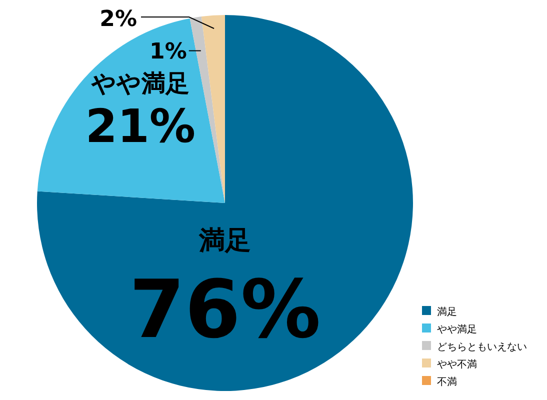  What do you see at coordinates (225, 309) in the screenshot?
I see `data-label: 76%` at bounding box center [225, 309].